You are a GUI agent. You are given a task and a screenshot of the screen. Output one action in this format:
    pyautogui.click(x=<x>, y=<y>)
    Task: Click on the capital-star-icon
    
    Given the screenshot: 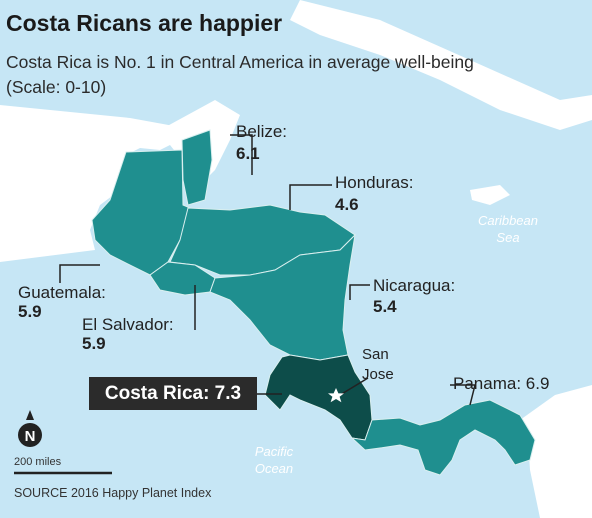 What is the action you would take?
    pyautogui.click(x=336, y=395)
    